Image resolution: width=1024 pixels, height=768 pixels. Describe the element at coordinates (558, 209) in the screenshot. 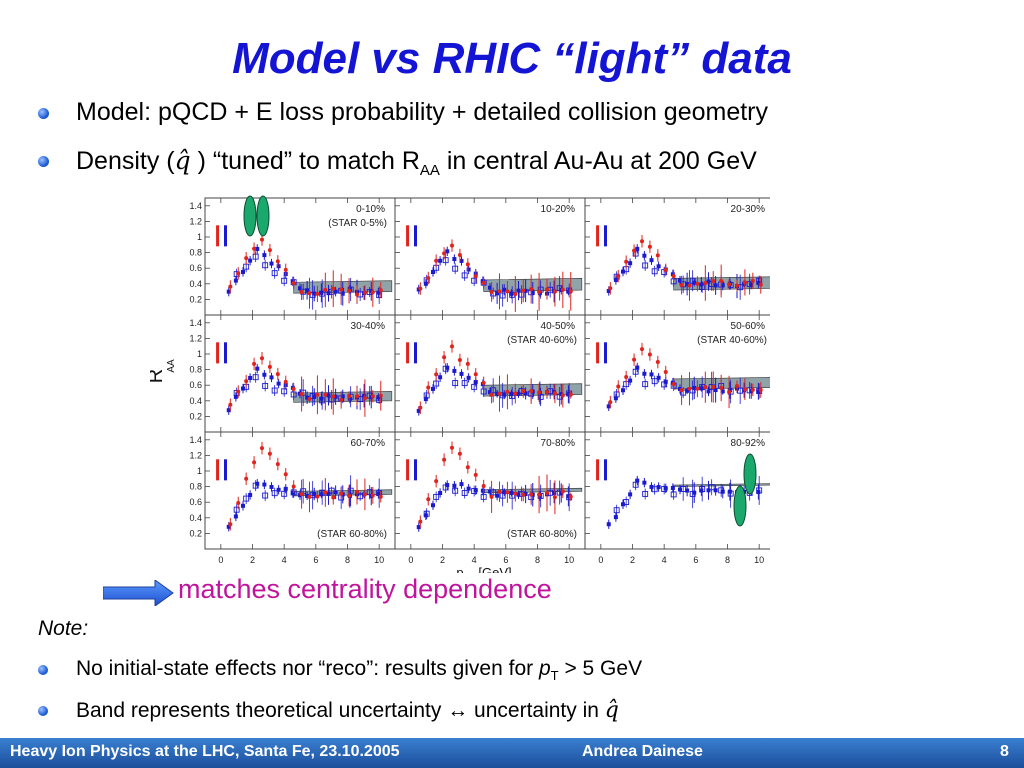

I see `centrality-label: 10-20%` at that location.